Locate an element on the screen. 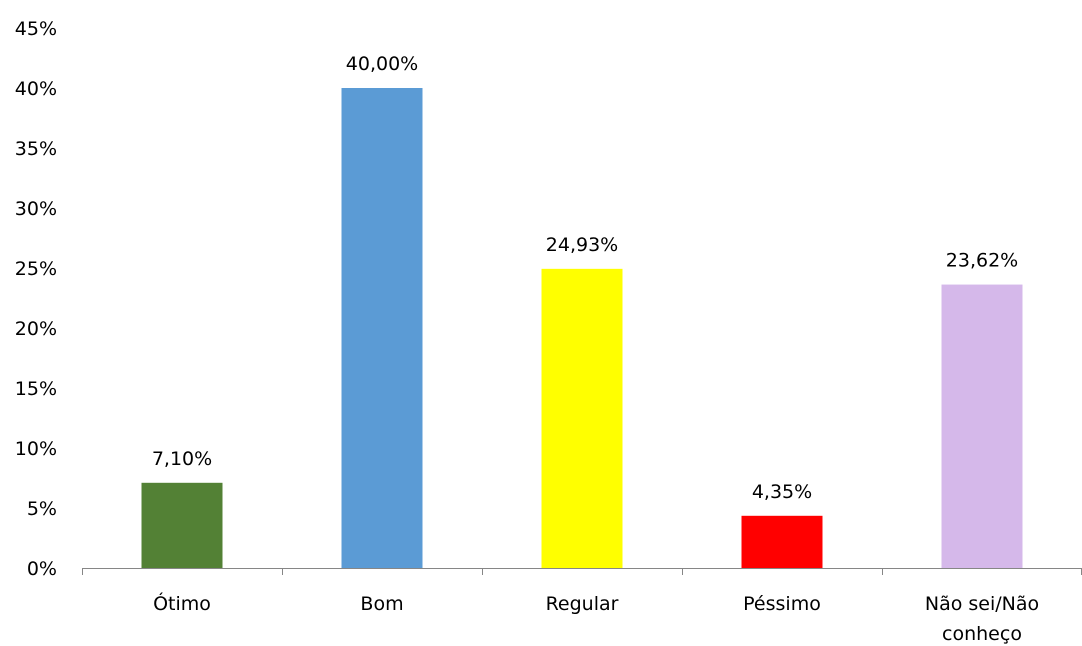 The image size is (1082, 646). category-label: Bom is located at coordinates (381, 604).